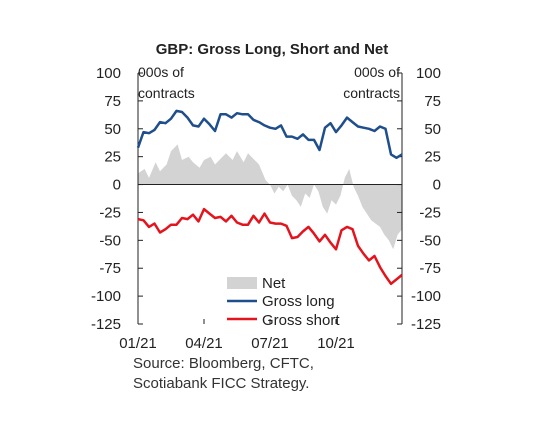  What do you see at coordinates (270, 246) in the screenshot?
I see `gross-short-line` at bounding box center [270, 246].